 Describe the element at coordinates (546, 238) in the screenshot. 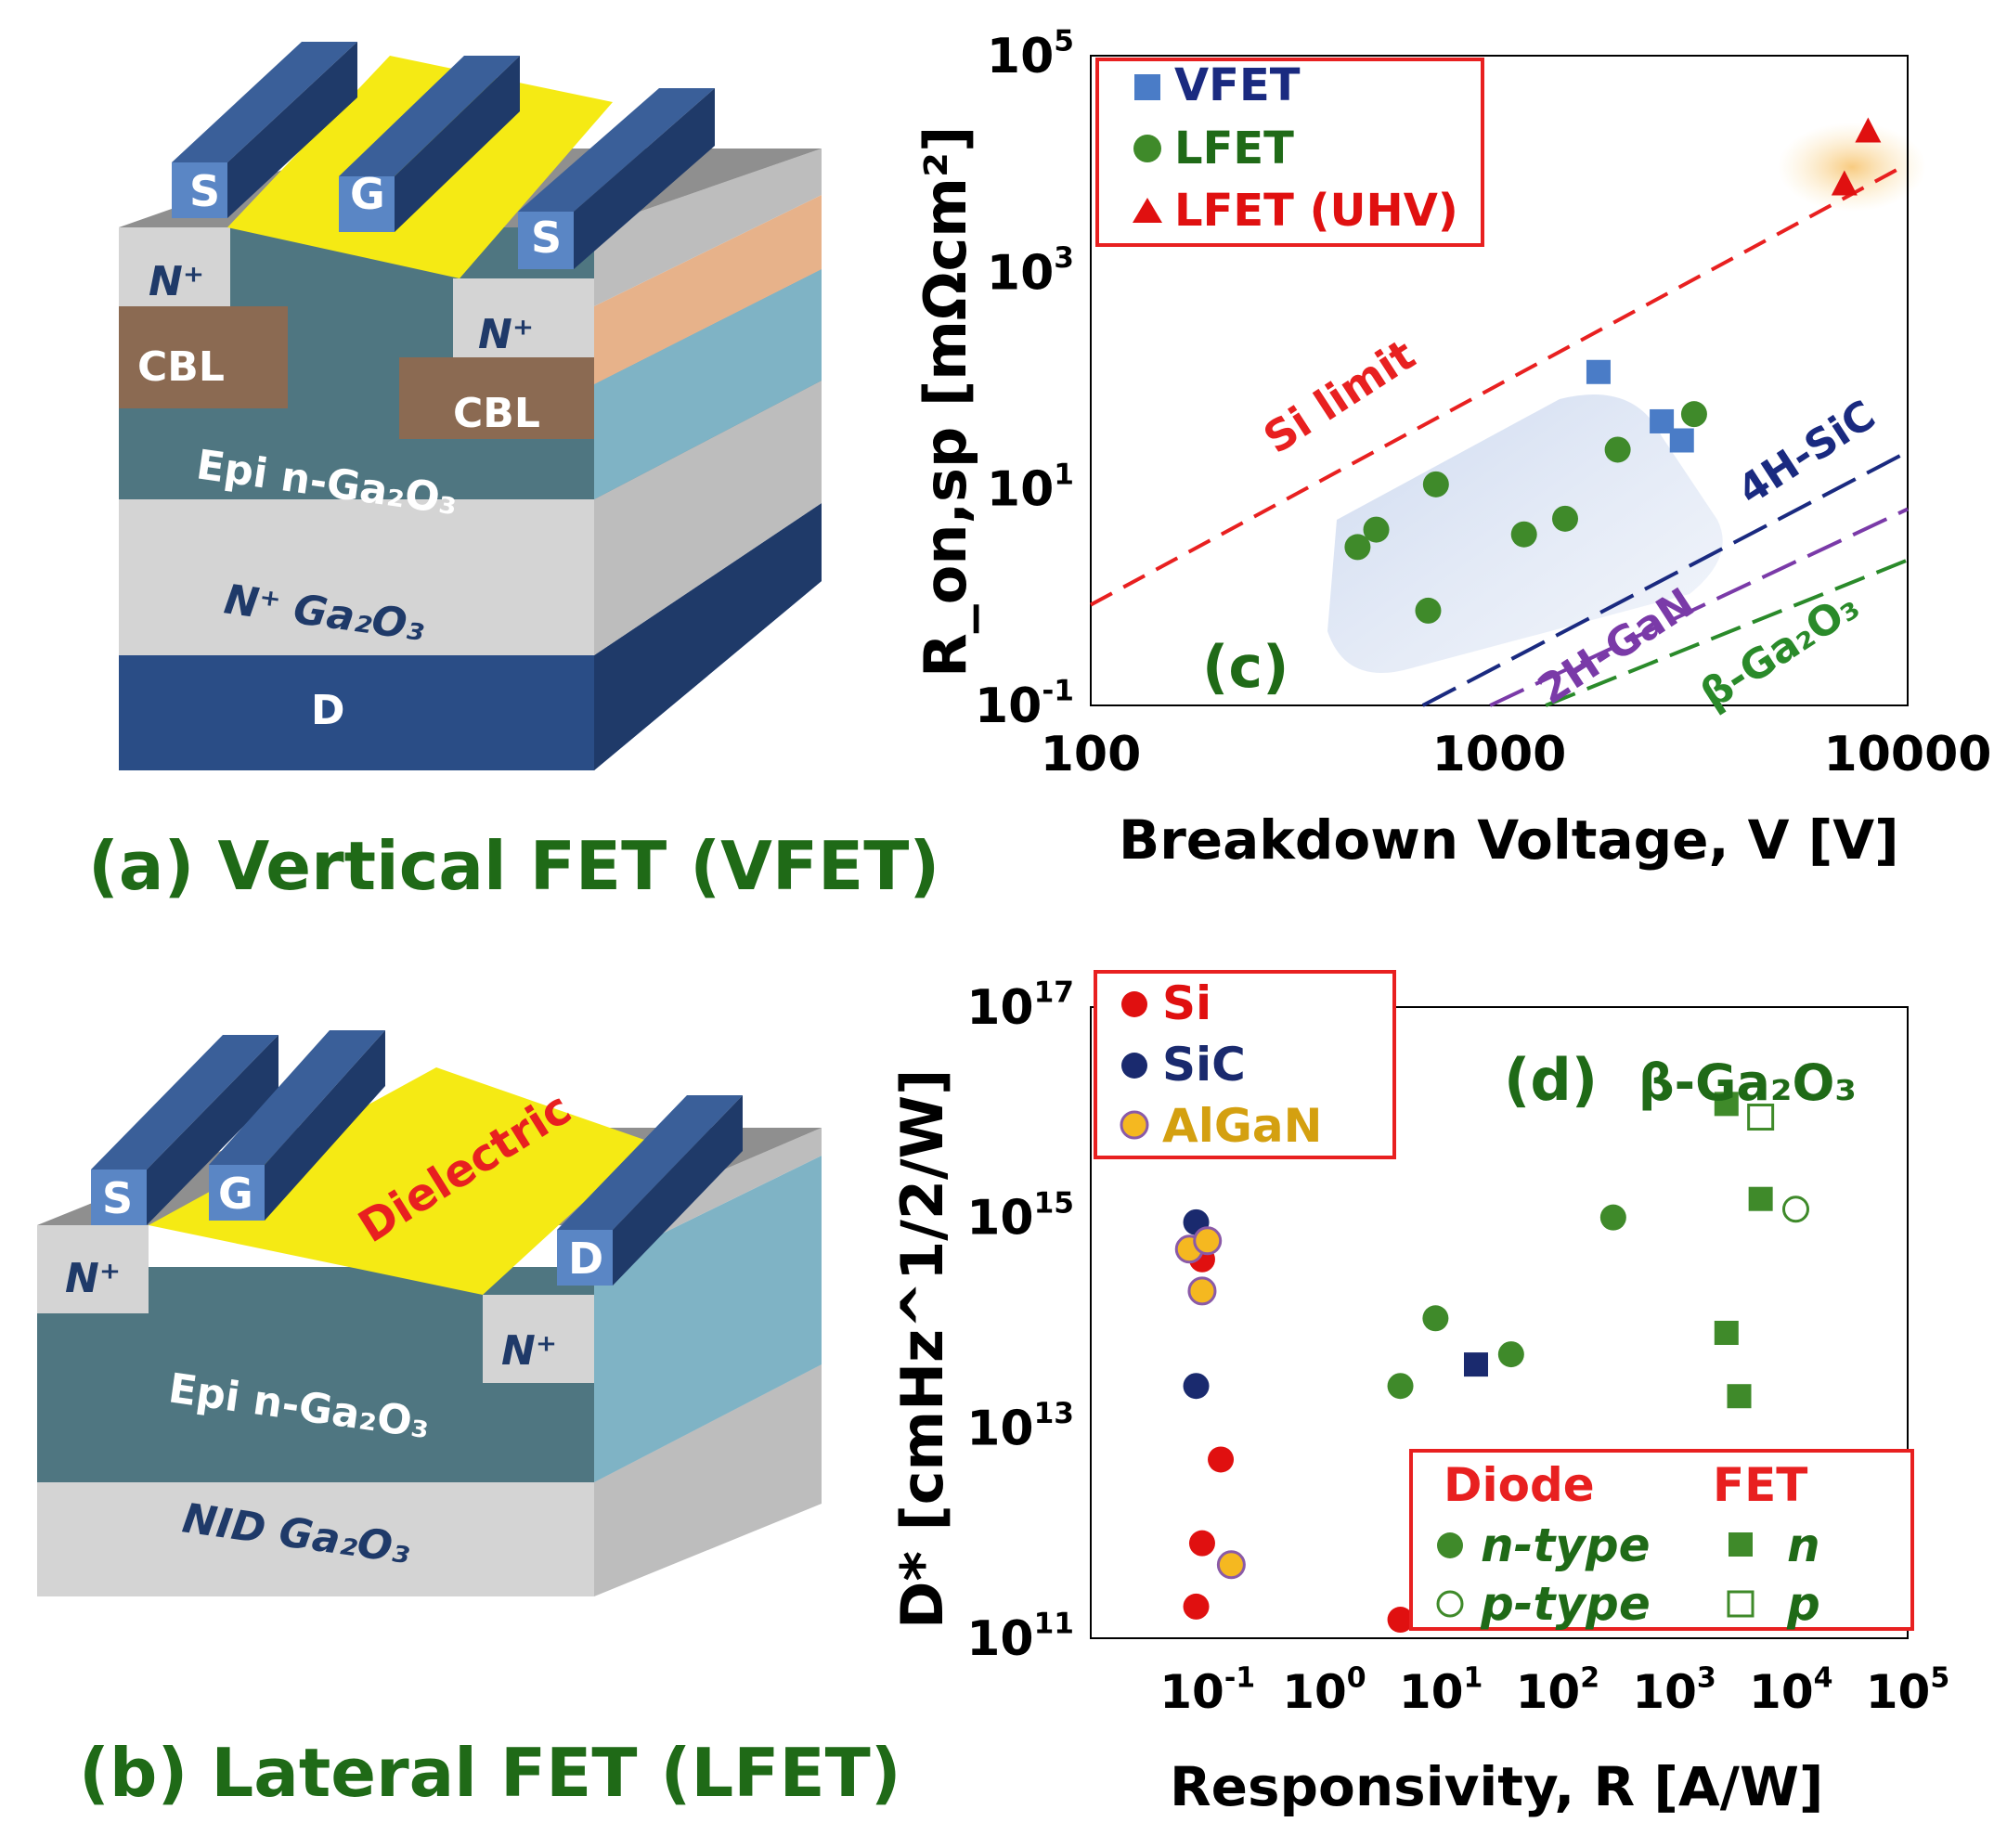

I see `vfet-source2-label: S` at that location.